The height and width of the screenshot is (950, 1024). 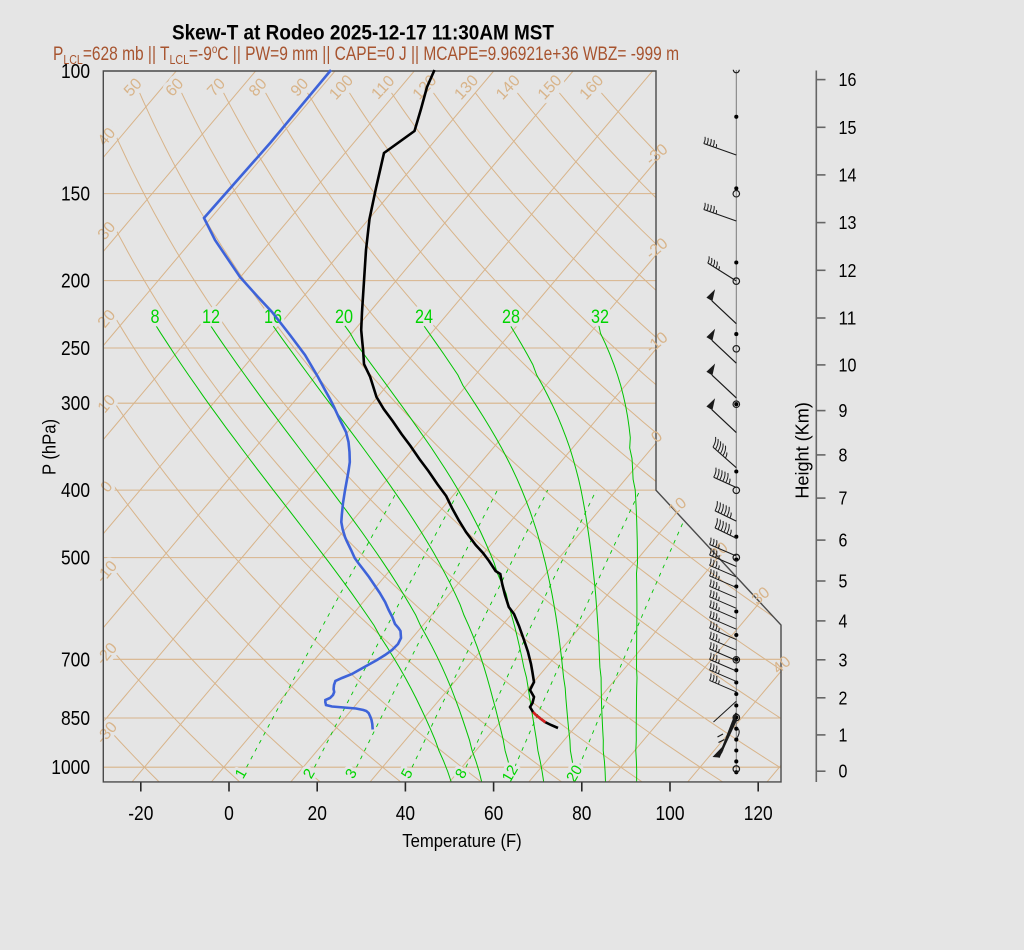 I want to click on svg-text: 6, so click(x=843, y=540).